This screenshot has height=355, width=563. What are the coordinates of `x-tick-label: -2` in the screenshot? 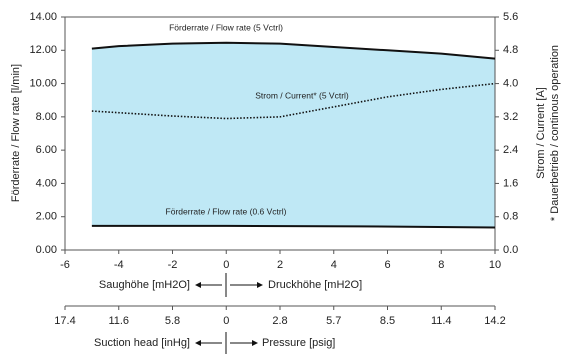 It's located at (173, 265).